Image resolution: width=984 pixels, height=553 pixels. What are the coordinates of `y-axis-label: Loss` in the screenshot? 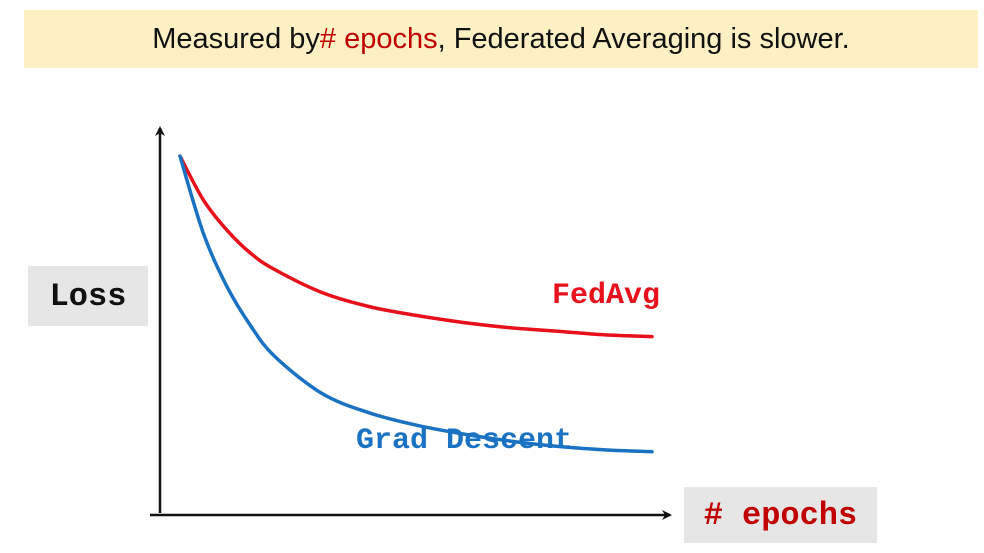 It's located at (88, 296).